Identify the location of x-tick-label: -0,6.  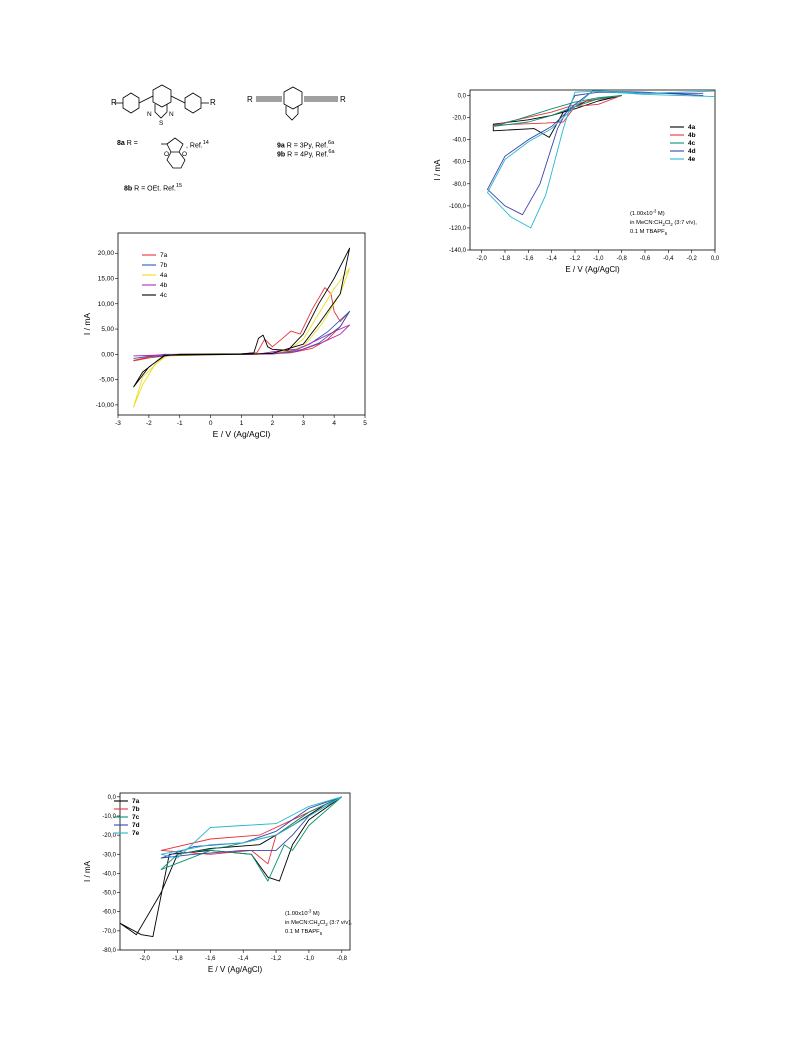
(645, 259).